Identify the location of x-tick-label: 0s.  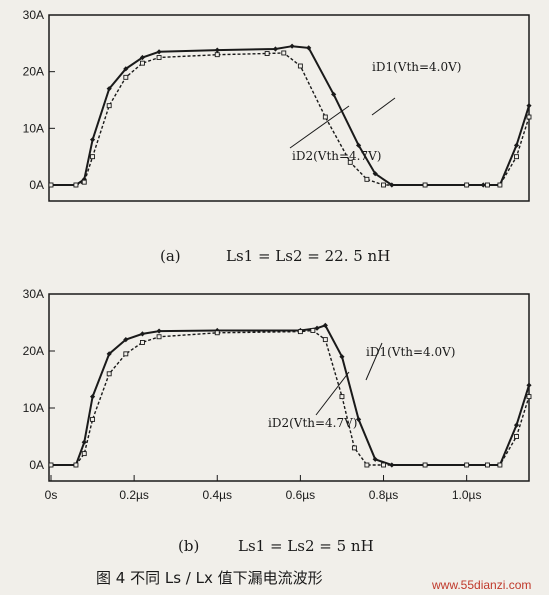
(51, 495).